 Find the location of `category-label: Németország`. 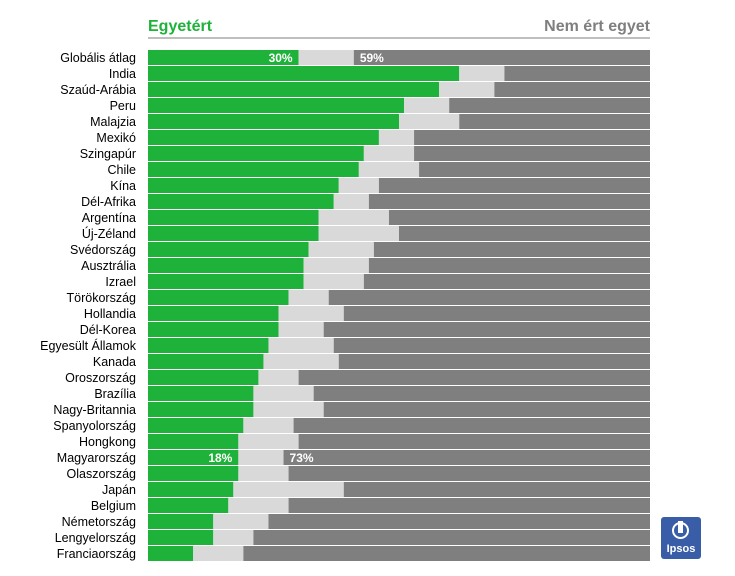

category-label: Németország is located at coordinates (99, 522).